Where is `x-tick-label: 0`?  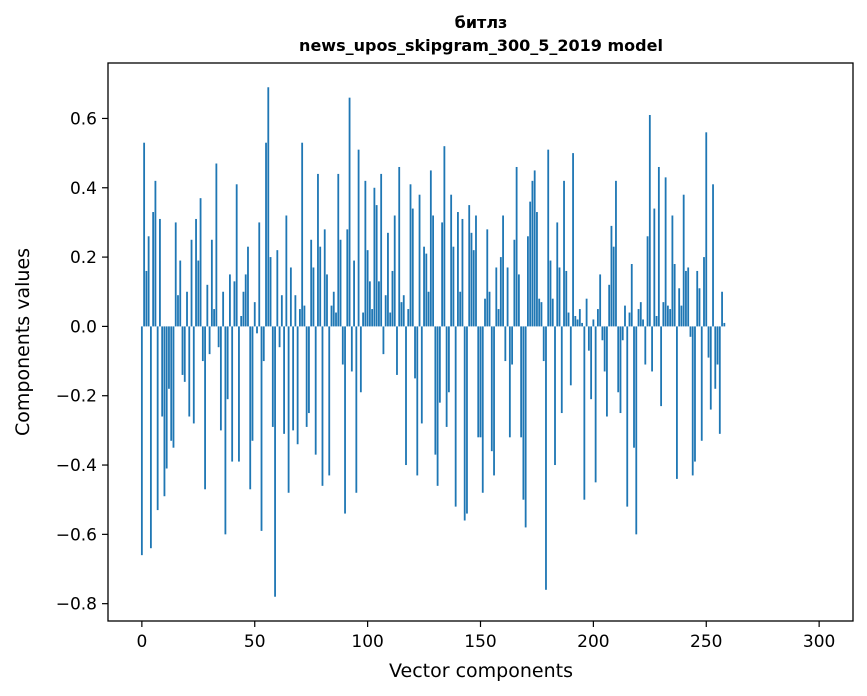
x-tick-label: 0 is located at coordinates (141, 642).